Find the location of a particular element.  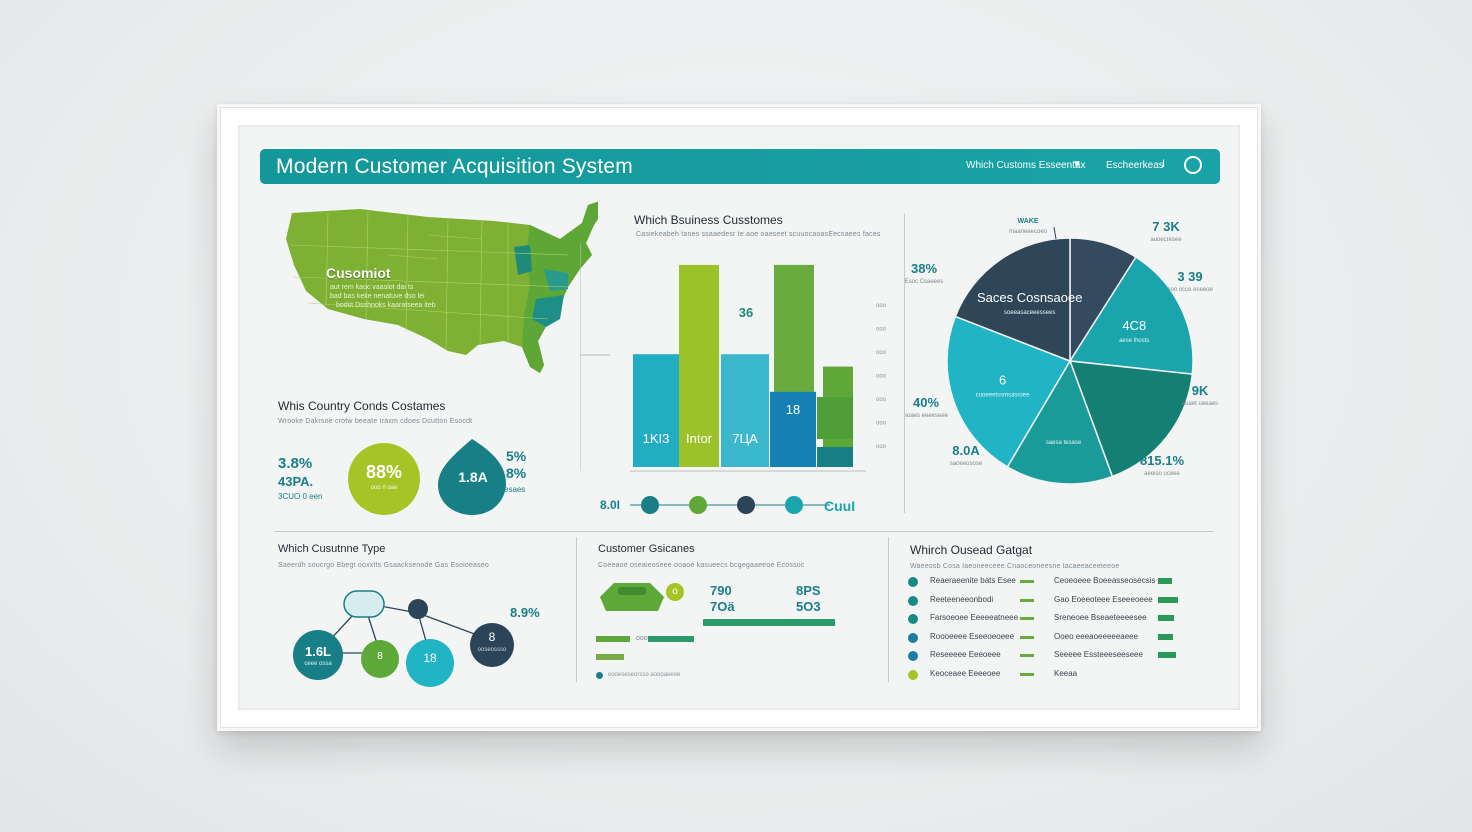

stat-5: 8% is located at coordinates (516, 473).